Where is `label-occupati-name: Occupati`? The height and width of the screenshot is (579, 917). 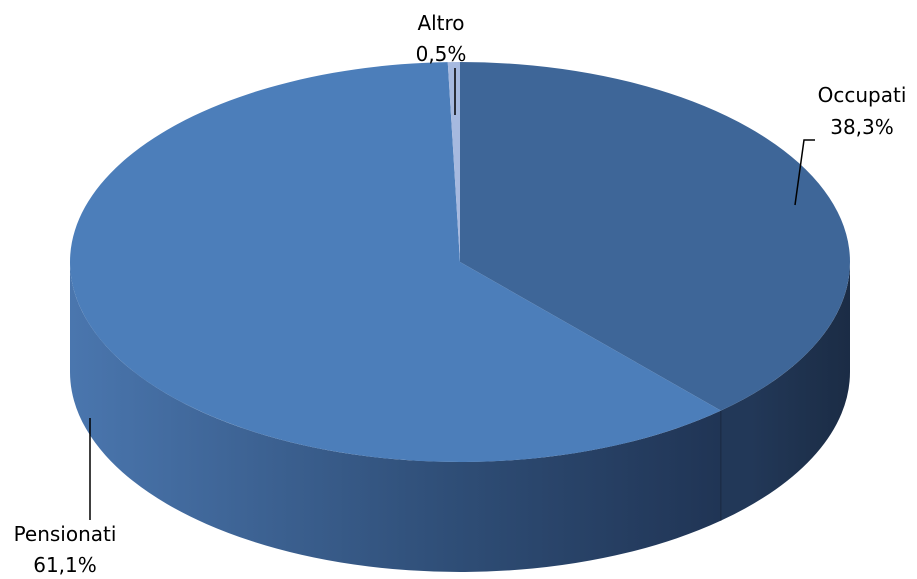 label-occupati-name: Occupati is located at coordinates (862, 95).